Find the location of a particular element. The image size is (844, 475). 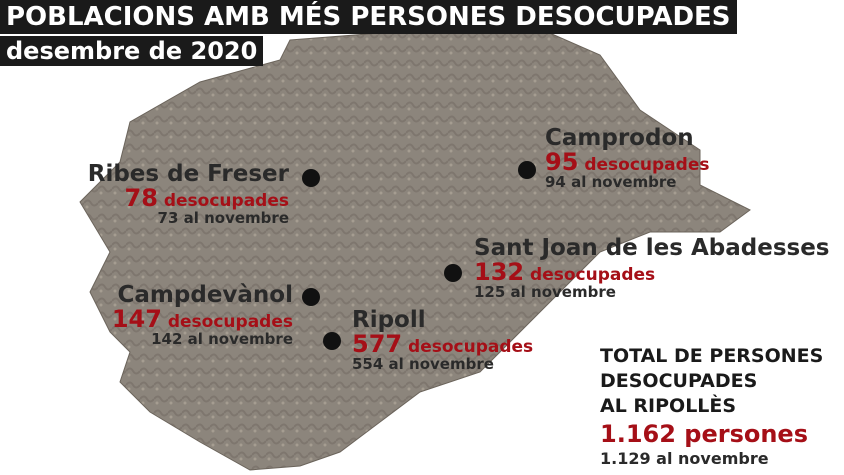

town-previous: 73 al novembre is located at coordinates (223, 218).